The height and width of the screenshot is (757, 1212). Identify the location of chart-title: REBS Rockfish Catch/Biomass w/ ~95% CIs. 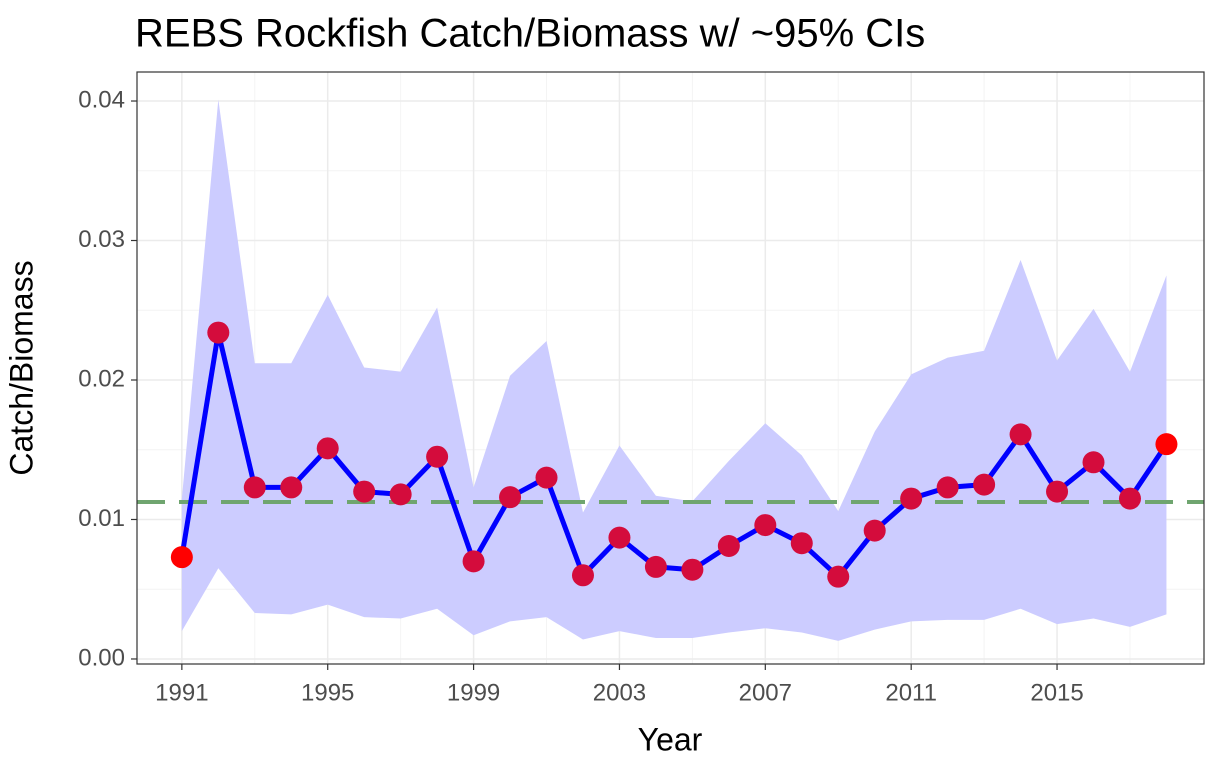
(530, 34).